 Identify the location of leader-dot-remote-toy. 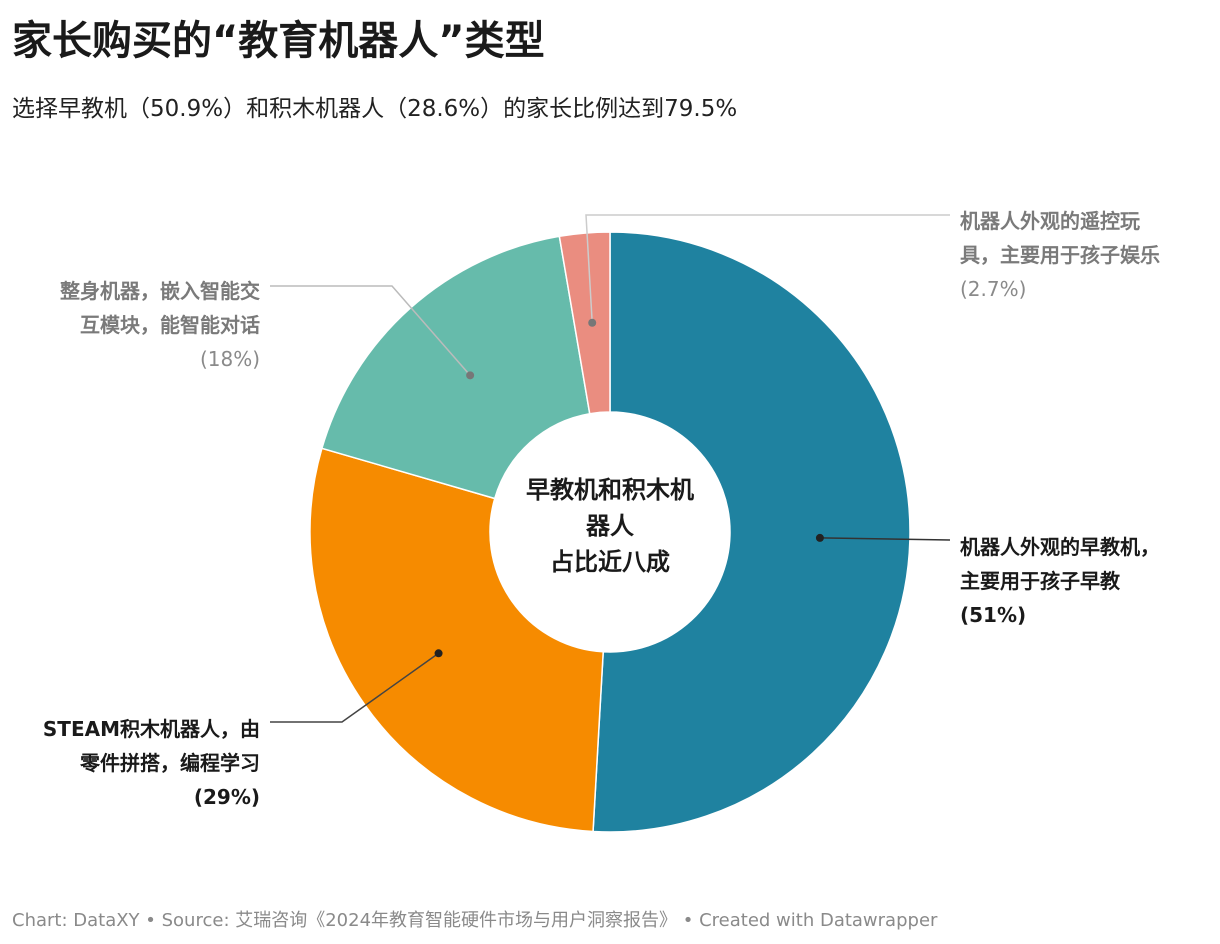
(592, 322).